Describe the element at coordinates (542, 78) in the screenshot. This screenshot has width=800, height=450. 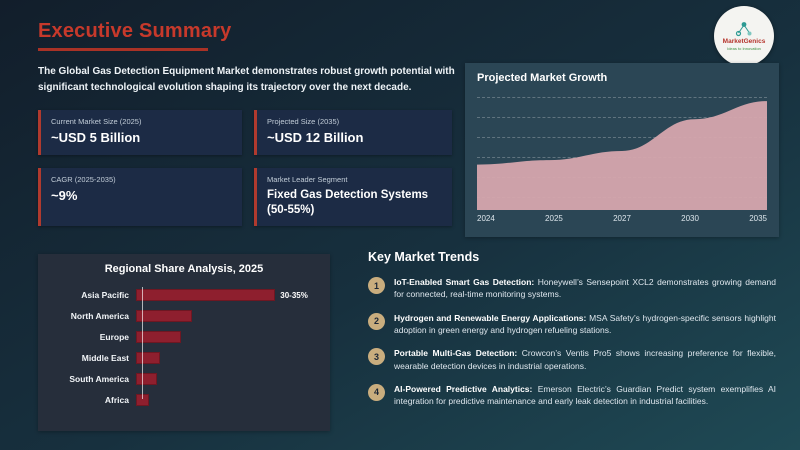
I see `growth-chart-title: Projected Market Growth` at that location.